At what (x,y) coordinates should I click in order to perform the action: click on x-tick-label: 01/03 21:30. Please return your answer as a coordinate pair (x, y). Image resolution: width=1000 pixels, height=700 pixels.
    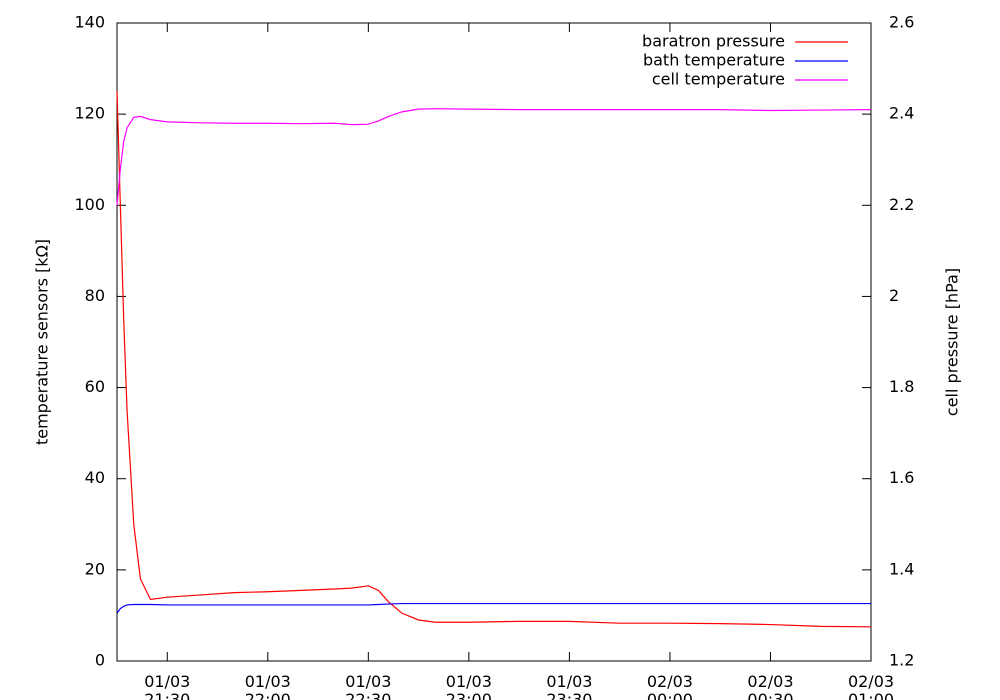
    Looking at the image, I should click on (167, 686).